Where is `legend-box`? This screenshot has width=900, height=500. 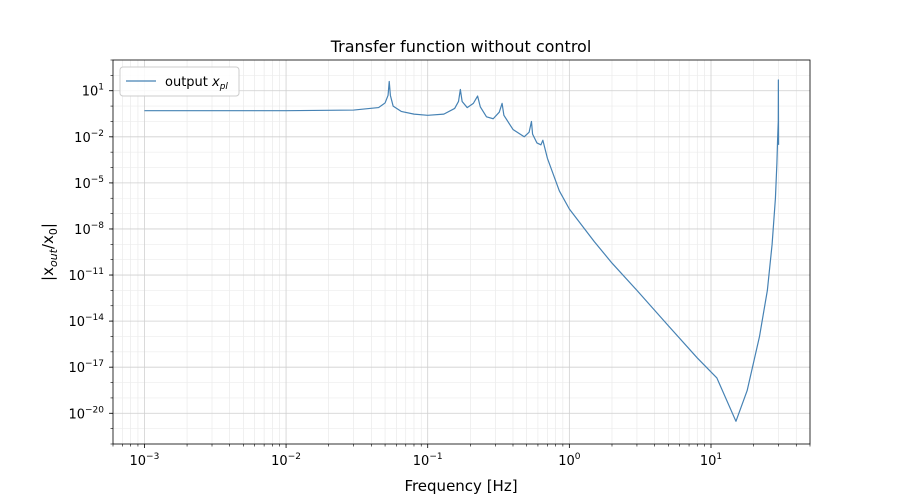
legend-box is located at coordinates (179, 81).